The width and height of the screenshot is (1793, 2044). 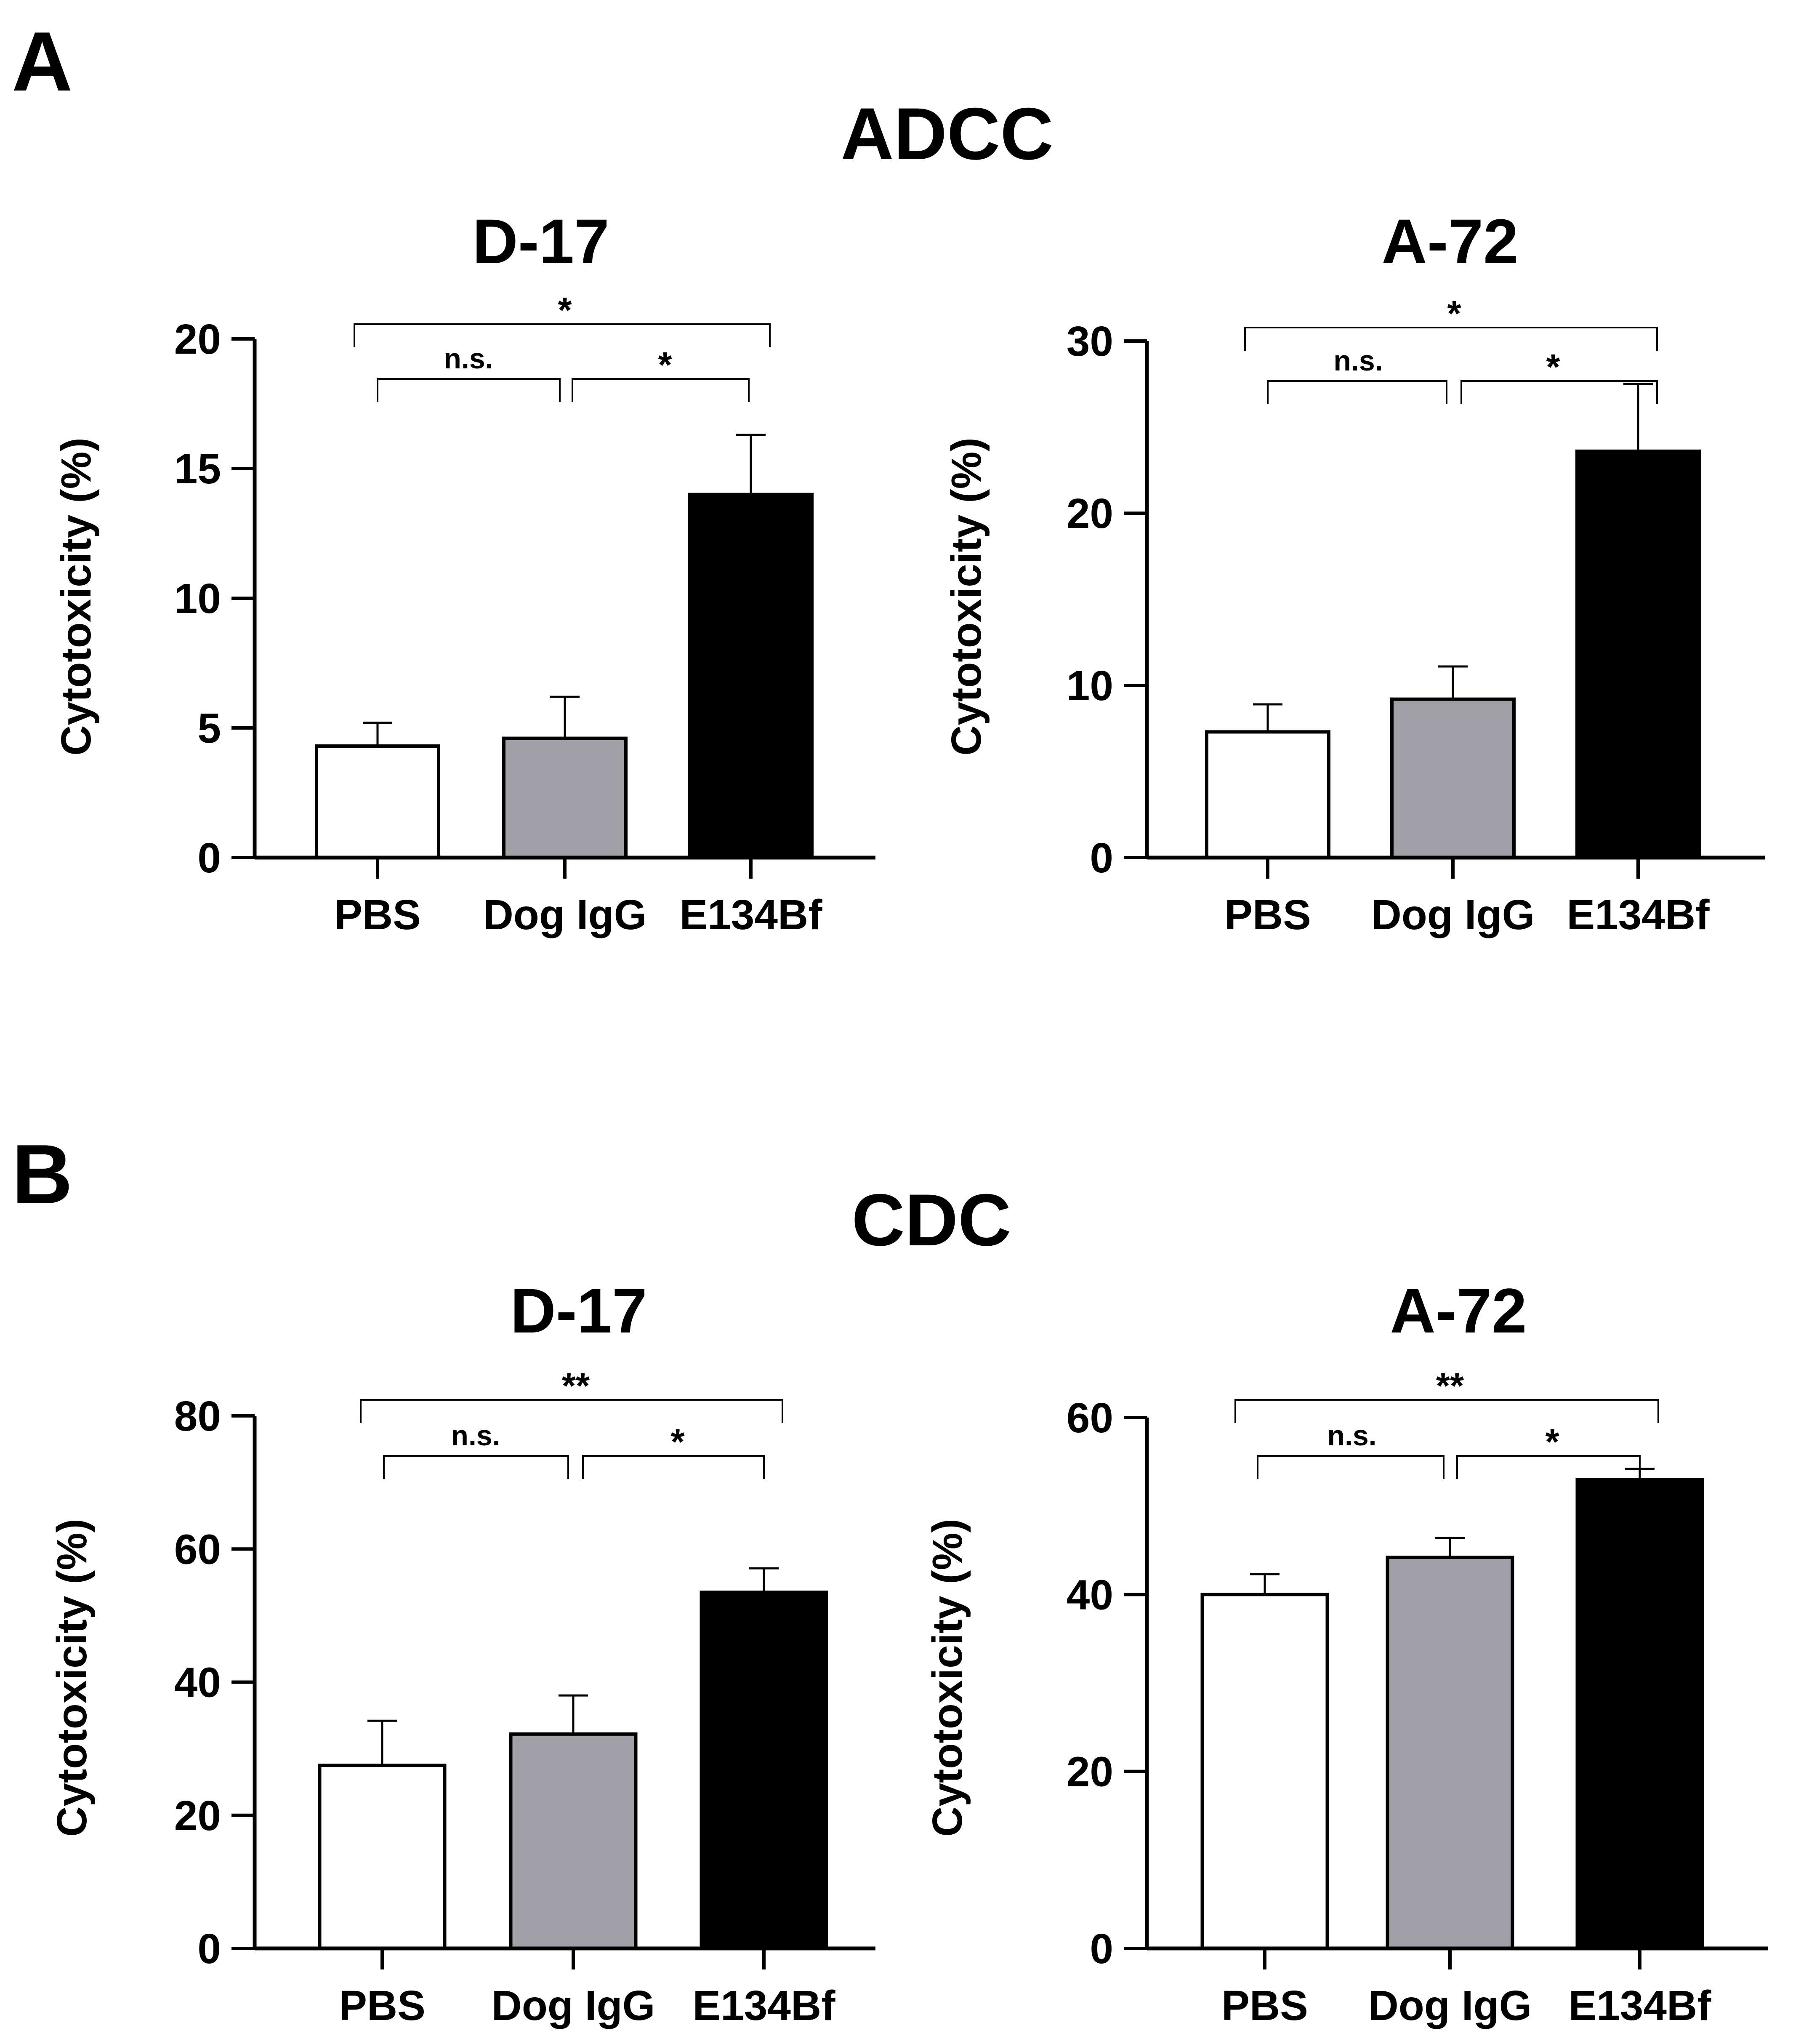 I want to click on y-tick-label: 80, so click(x=197, y=1416).